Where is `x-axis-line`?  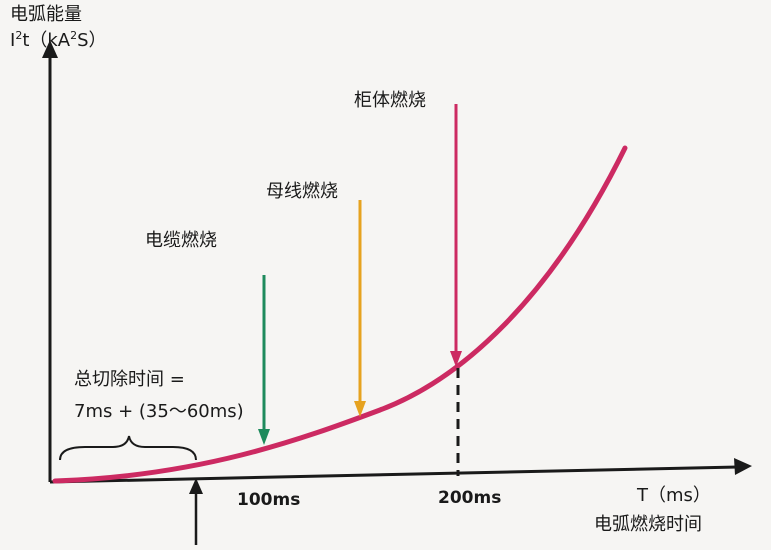 x-axis-line is located at coordinates (394, 474).